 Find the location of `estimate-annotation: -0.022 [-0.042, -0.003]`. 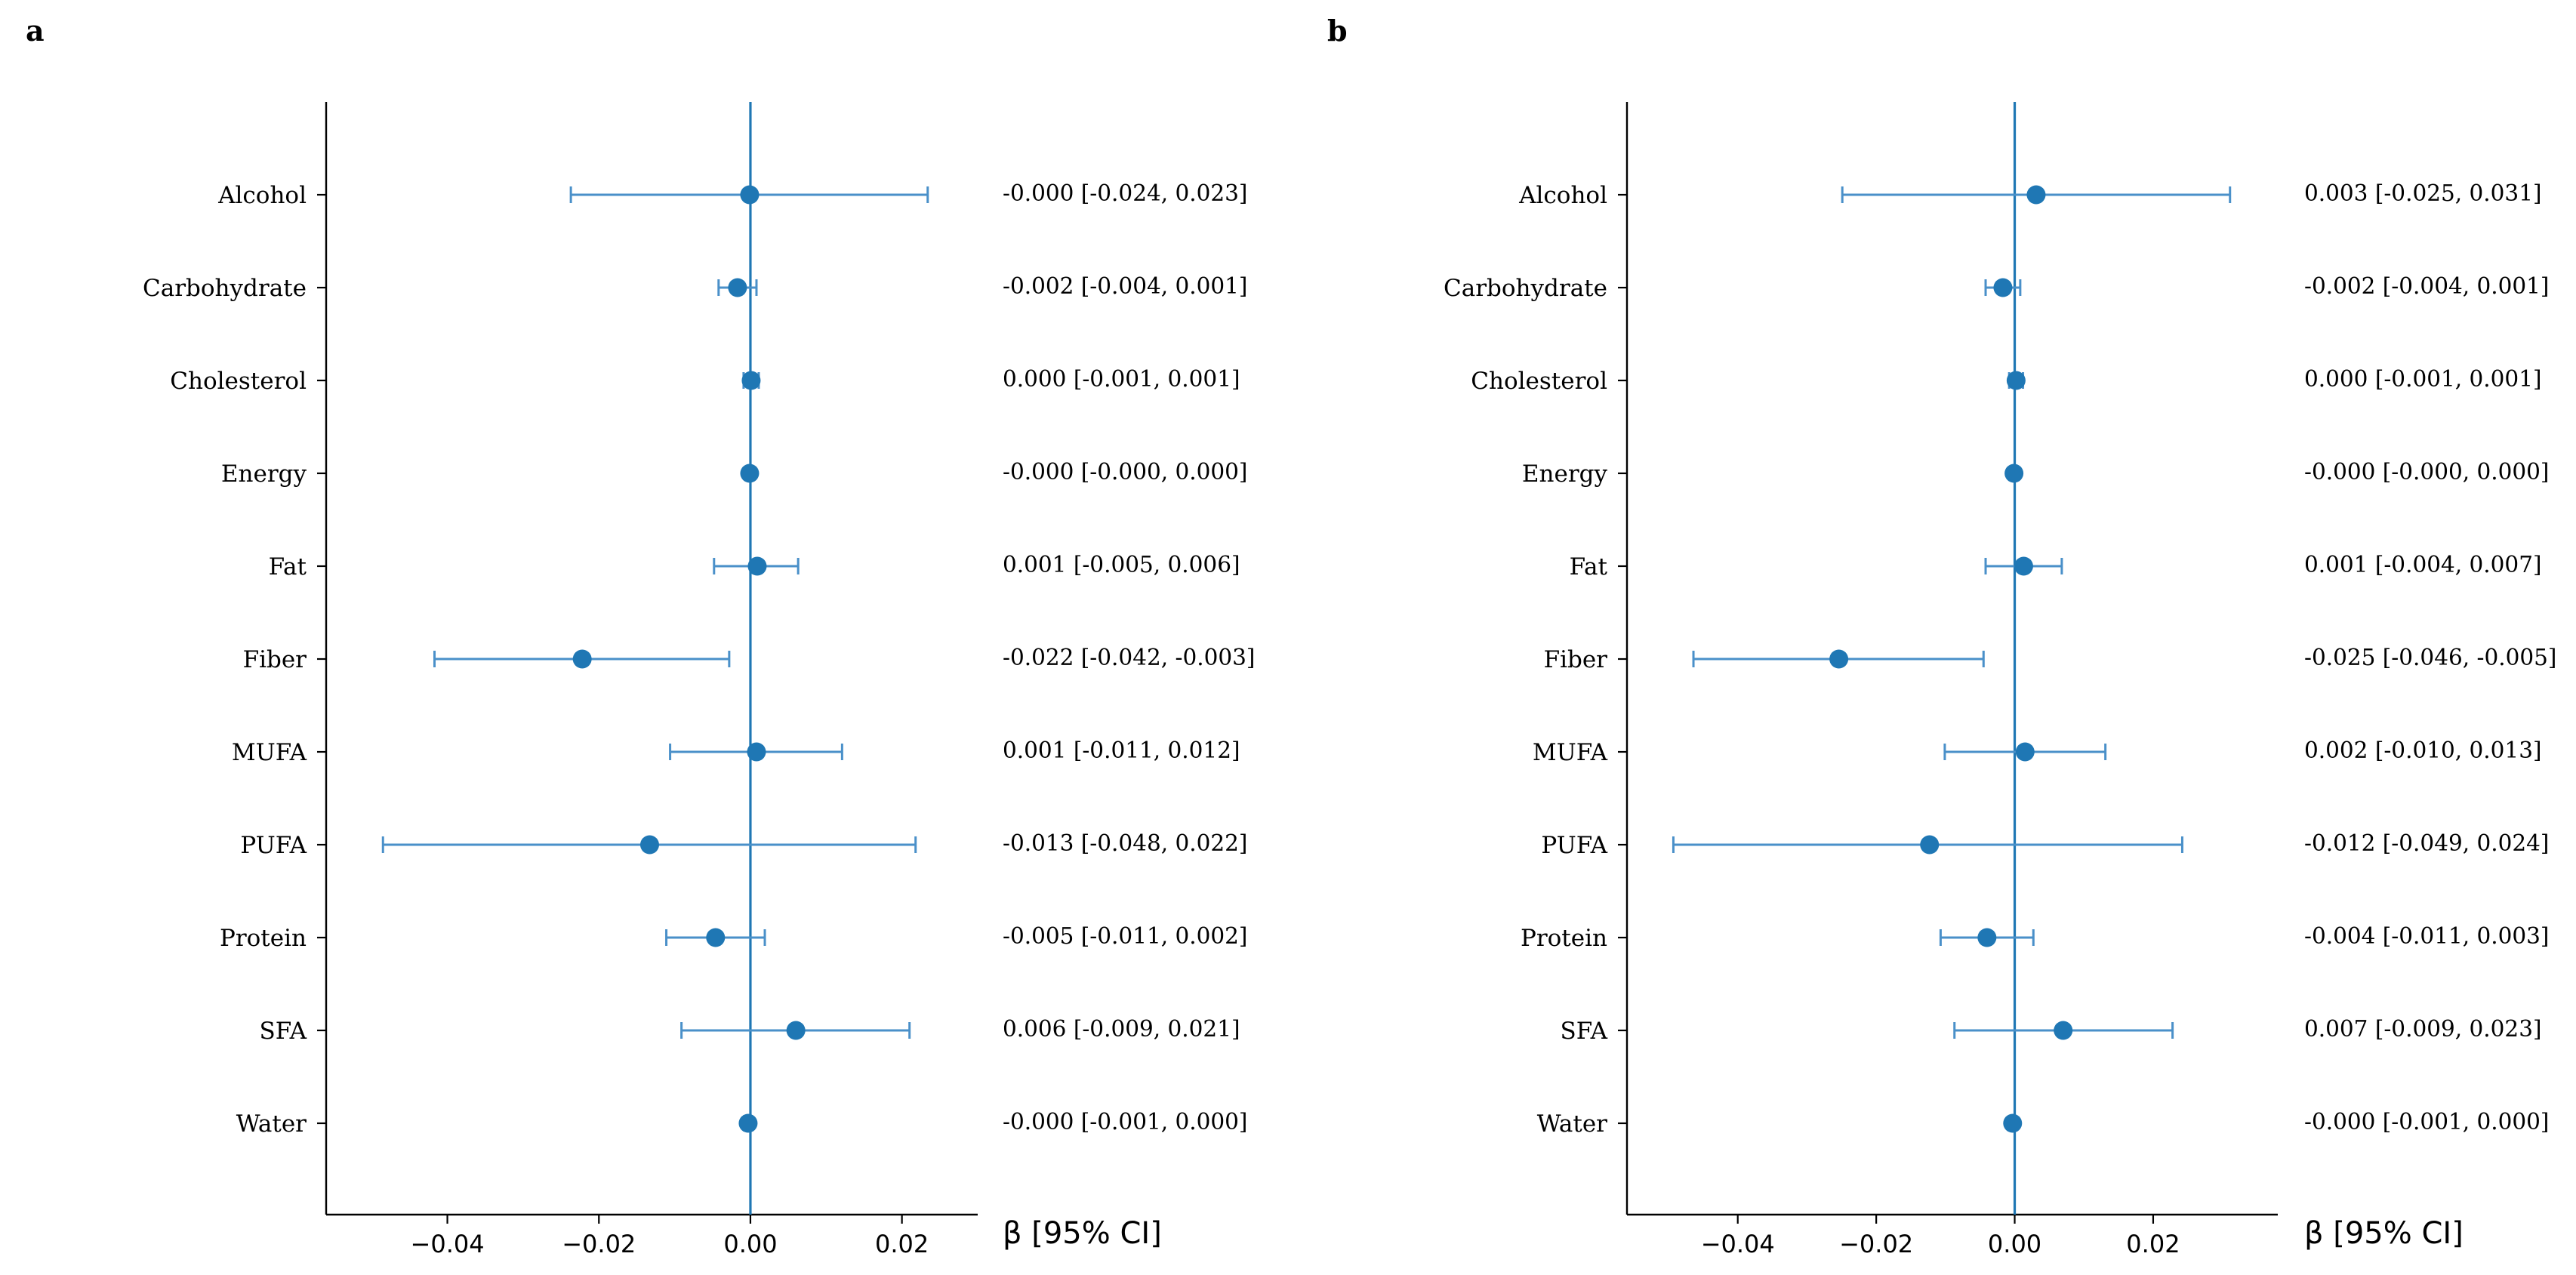

estimate-annotation: -0.022 [-0.042, -0.003] is located at coordinates (1129, 657).